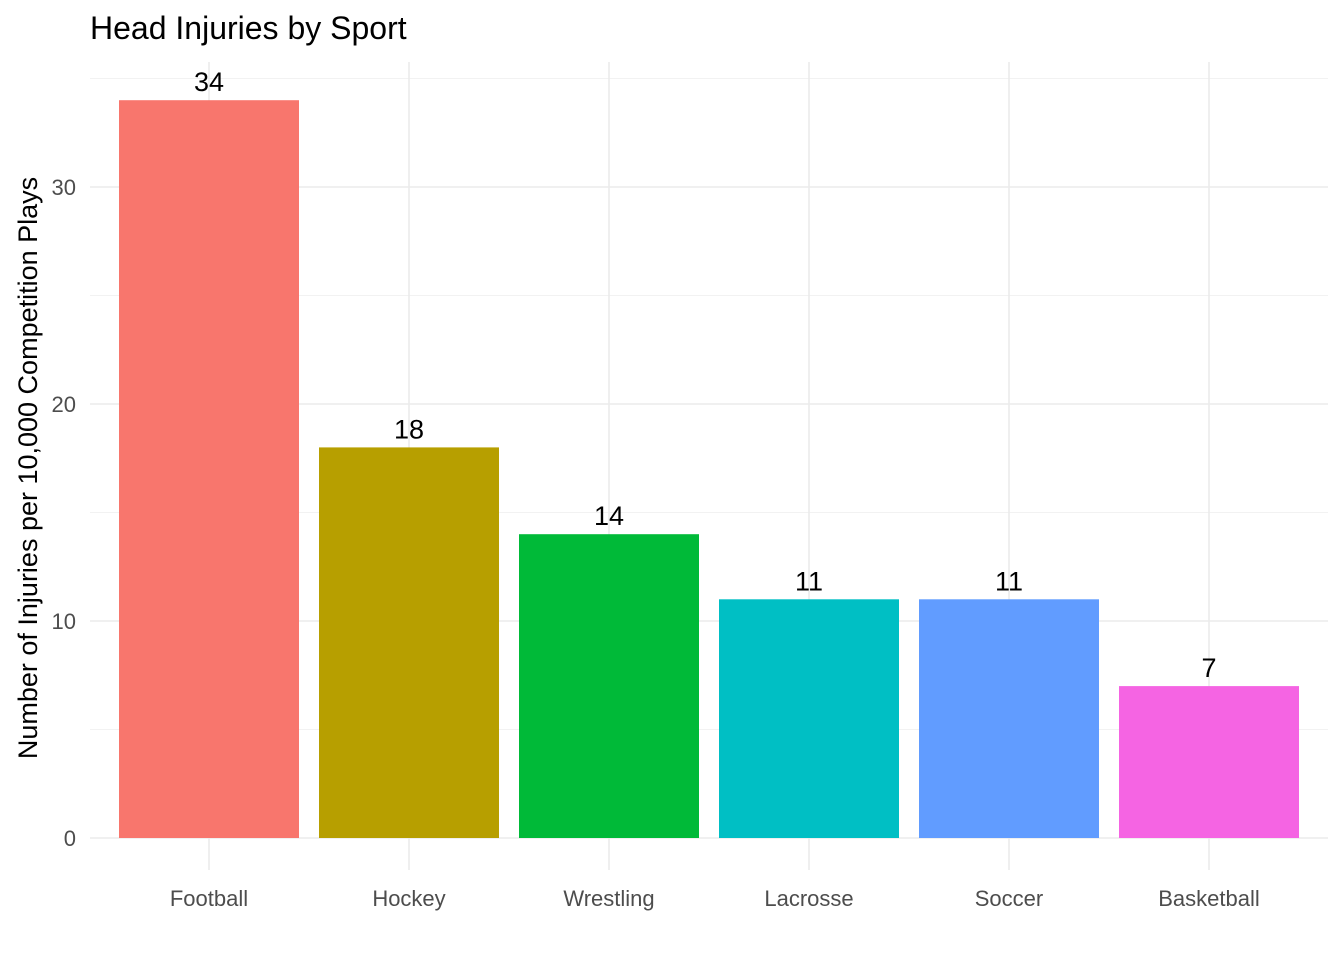 The image size is (1344, 960). I want to click on data-label: 18, so click(409, 429).